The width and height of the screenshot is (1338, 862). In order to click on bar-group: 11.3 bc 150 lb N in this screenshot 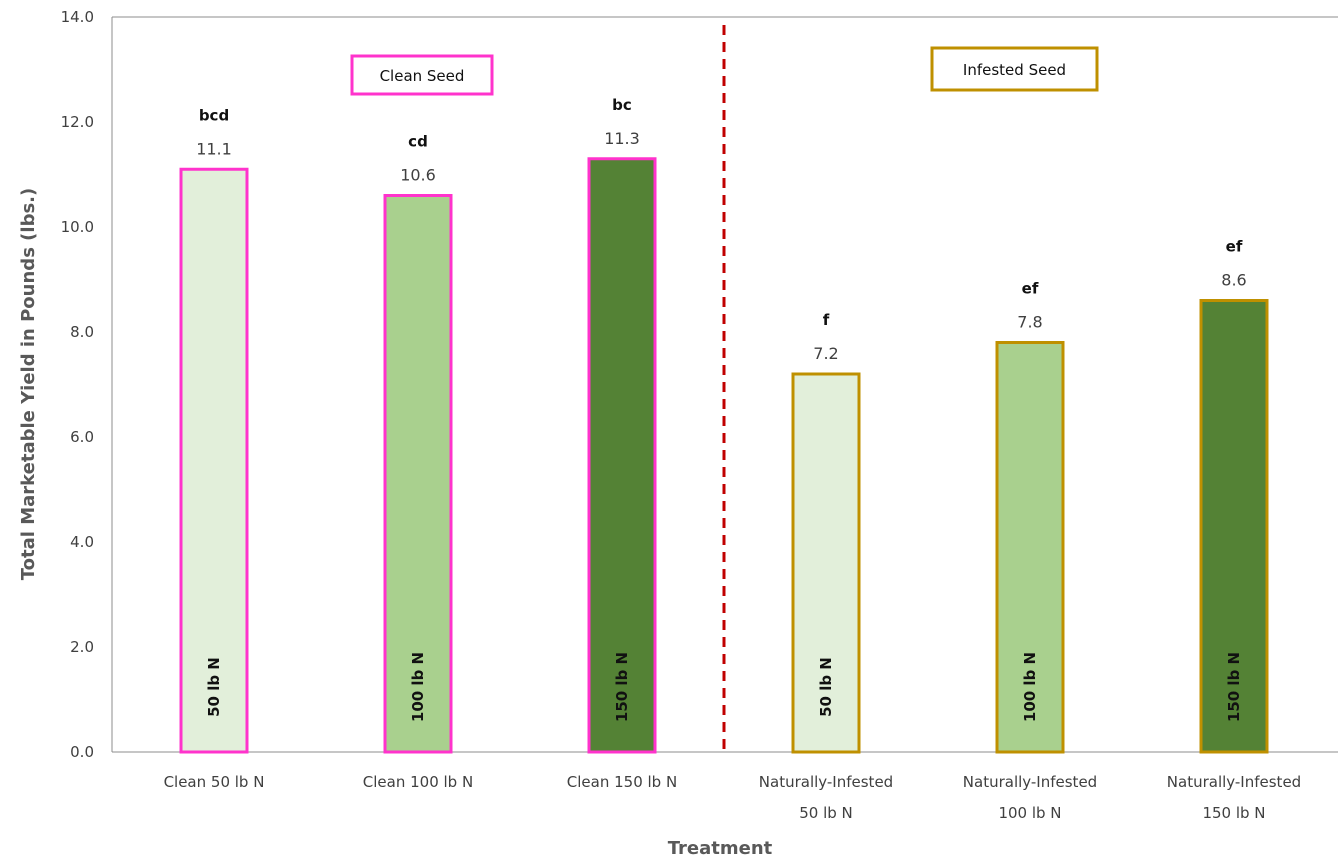, I will do `click(622, 425)`.